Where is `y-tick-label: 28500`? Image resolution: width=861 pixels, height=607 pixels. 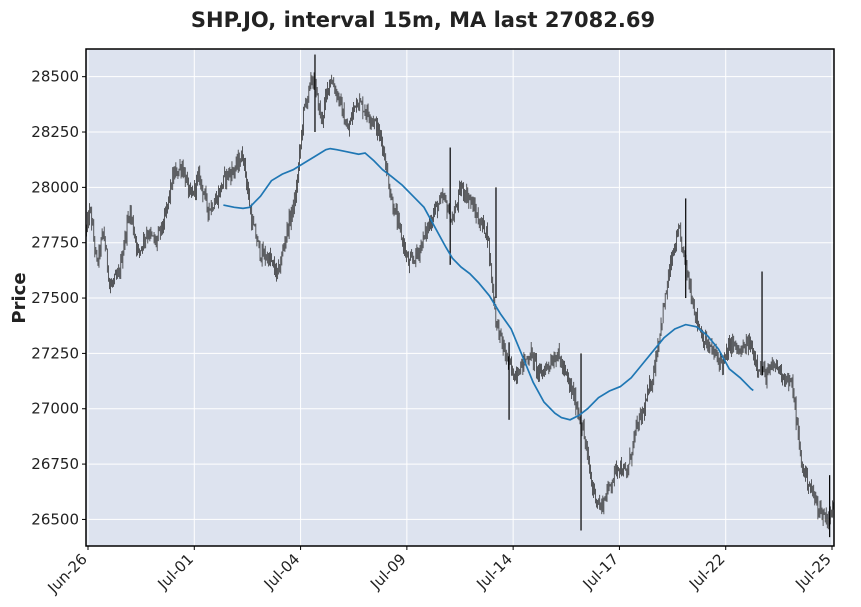
y-tick-label: 28500 is located at coordinates (55, 77).